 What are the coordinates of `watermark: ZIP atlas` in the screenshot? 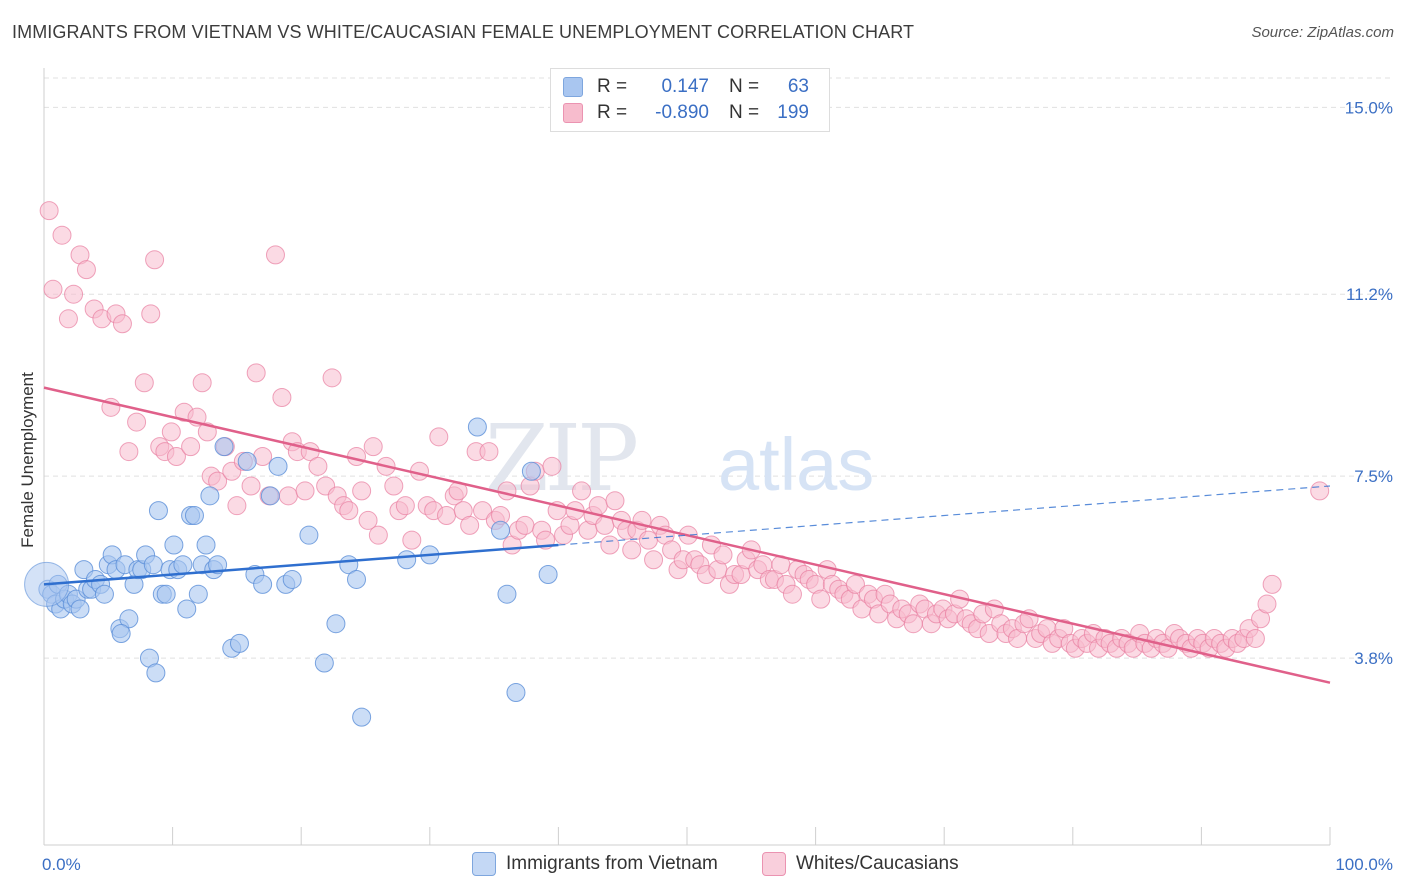 It's located at (679, 458).